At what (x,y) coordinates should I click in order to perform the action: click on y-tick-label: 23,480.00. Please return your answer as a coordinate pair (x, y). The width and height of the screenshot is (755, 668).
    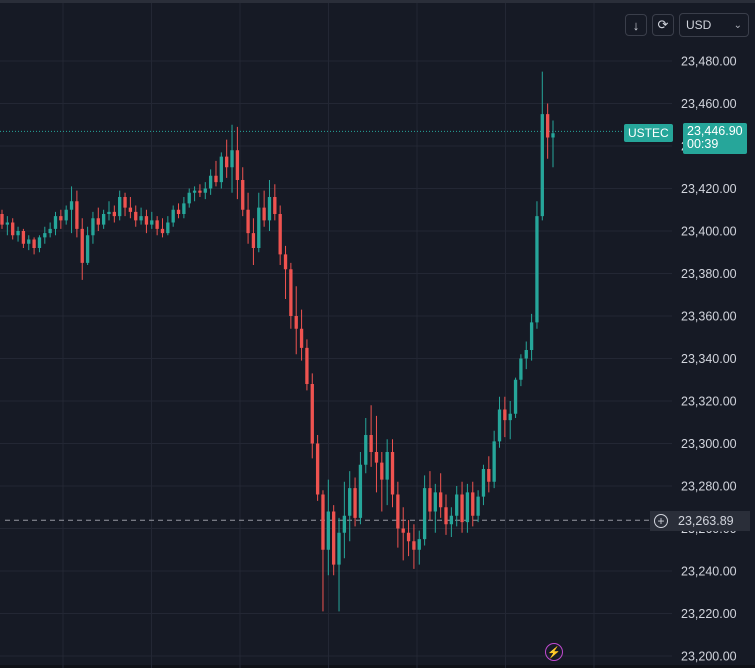
    Looking at the image, I should click on (709, 62).